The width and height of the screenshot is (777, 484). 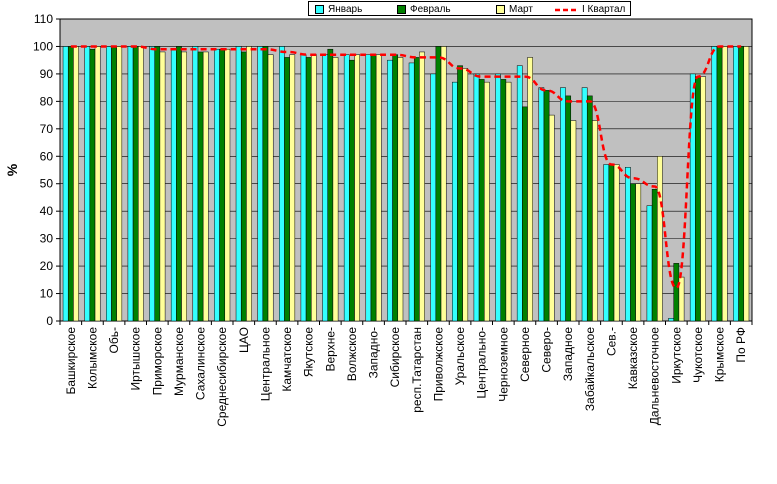 I want to click on y-tick-label: 10, so click(x=47, y=294).